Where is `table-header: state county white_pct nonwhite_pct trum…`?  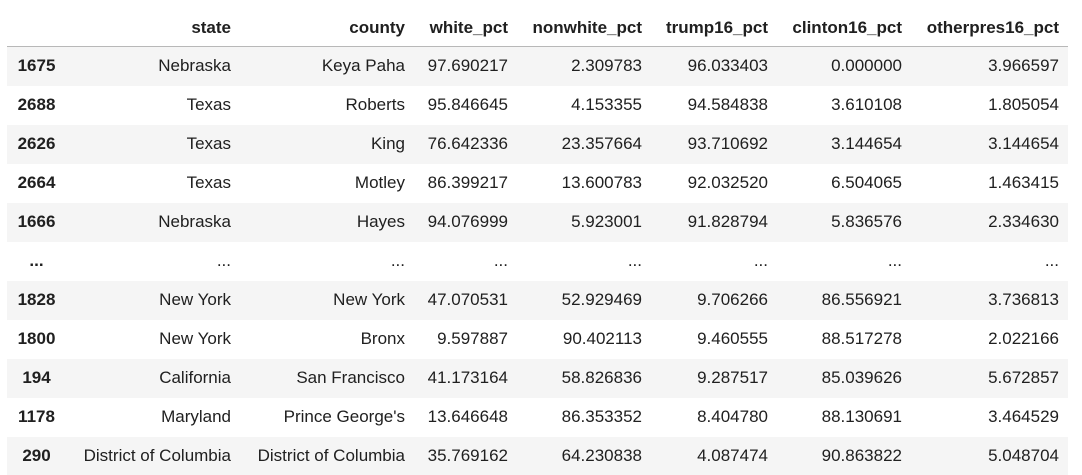
table-header: state county white_pct nonwhite_pct trum… is located at coordinates (537, 28).